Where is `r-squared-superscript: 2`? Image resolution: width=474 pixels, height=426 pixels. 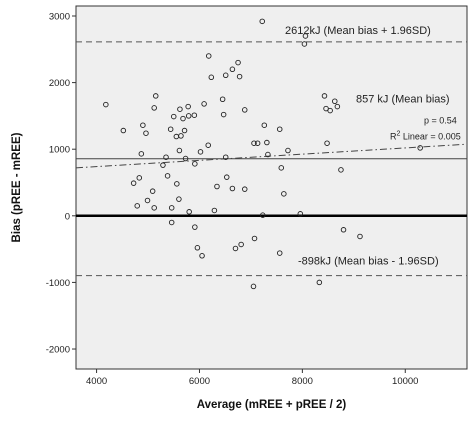
r-squared-superscript: 2 is located at coordinates (399, 134).